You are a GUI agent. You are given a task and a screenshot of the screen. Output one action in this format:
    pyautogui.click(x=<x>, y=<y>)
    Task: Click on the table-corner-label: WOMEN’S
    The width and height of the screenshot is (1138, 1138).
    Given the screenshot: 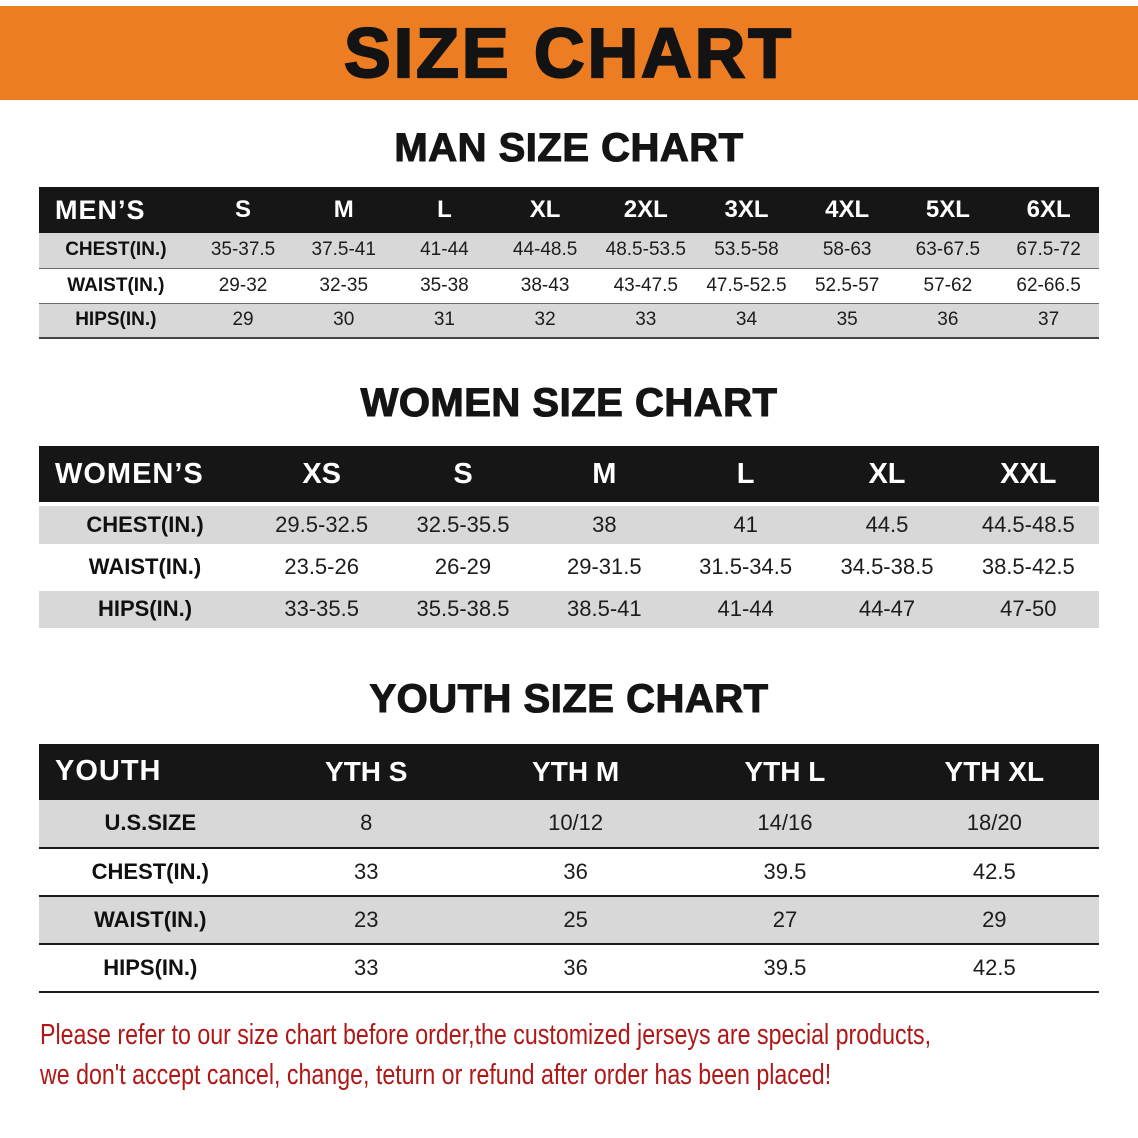 What is the action you would take?
    pyautogui.click(x=129, y=473)
    